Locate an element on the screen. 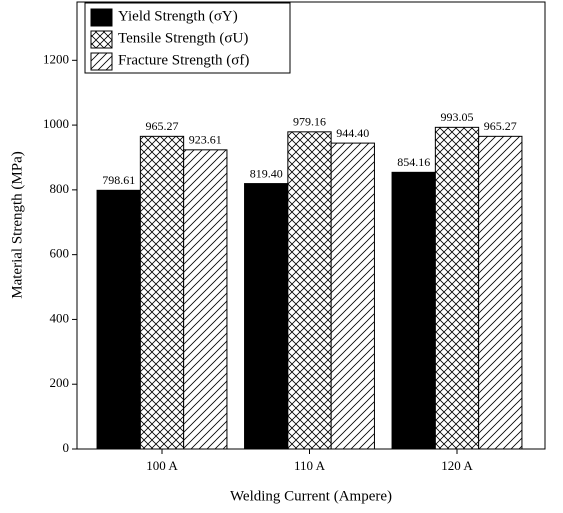 The image size is (563, 513). y-tick-label: 600 is located at coordinates (60, 253).